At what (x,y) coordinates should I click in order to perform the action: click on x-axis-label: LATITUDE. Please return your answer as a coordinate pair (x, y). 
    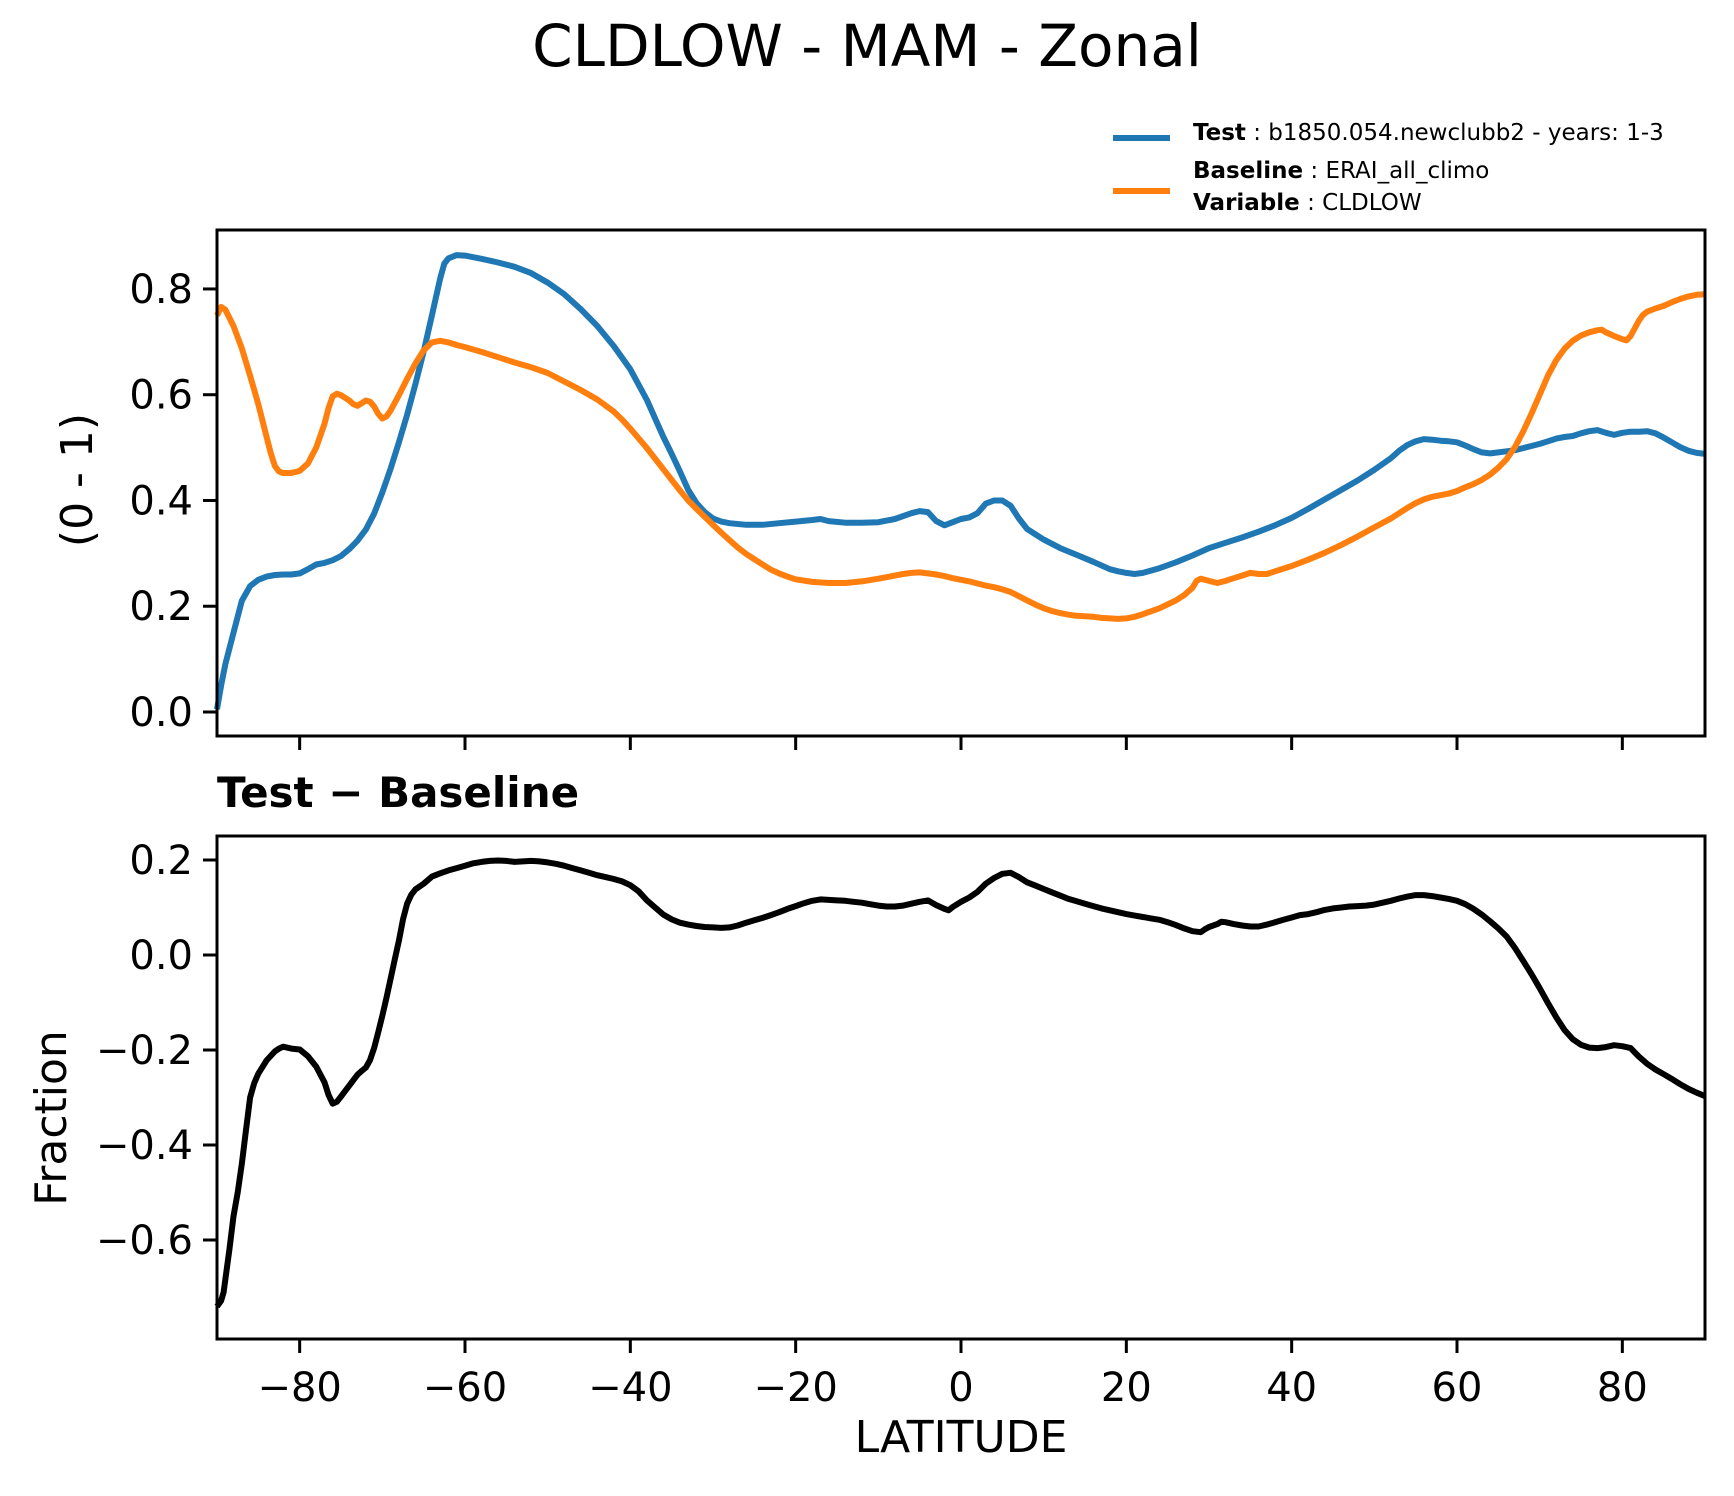
    Looking at the image, I should click on (961, 1437).